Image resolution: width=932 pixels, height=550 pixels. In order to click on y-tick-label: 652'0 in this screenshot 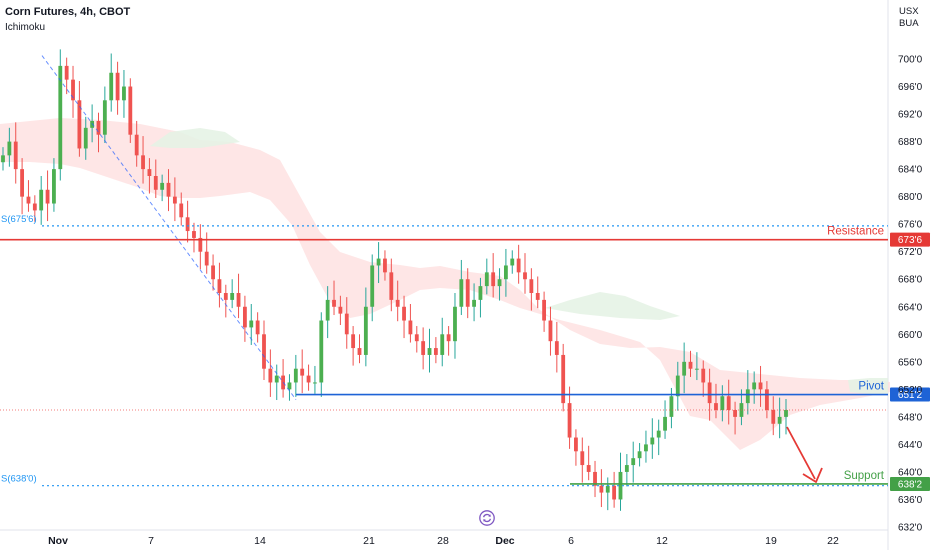, I will do `click(910, 390)`.